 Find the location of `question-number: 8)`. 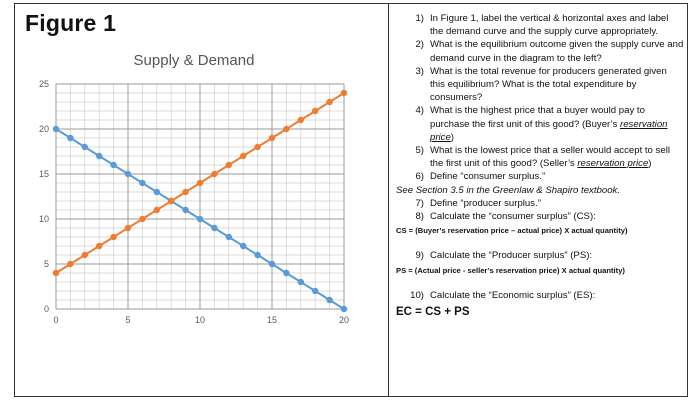

question-number: 8) is located at coordinates (419, 217).